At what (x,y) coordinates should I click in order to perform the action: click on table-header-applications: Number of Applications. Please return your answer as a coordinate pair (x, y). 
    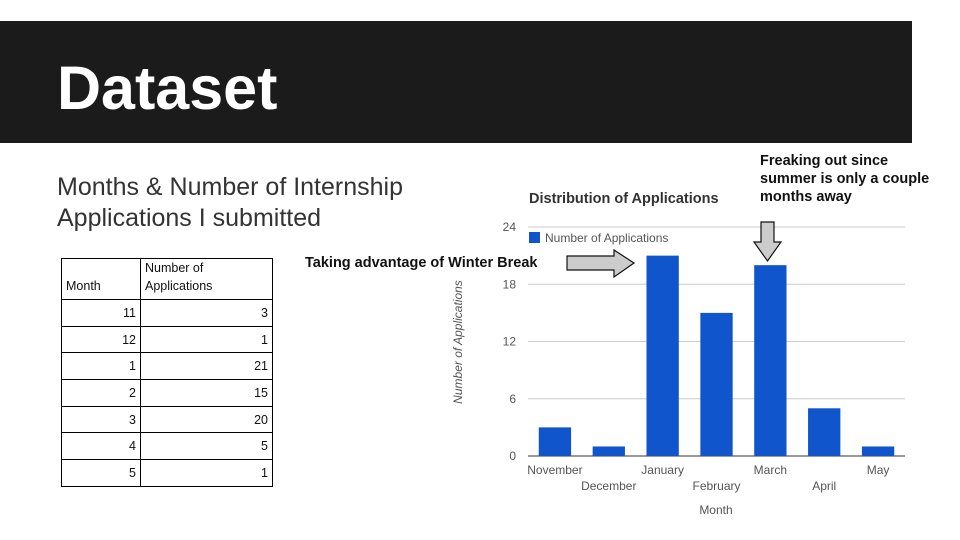
    Looking at the image, I should click on (206, 279).